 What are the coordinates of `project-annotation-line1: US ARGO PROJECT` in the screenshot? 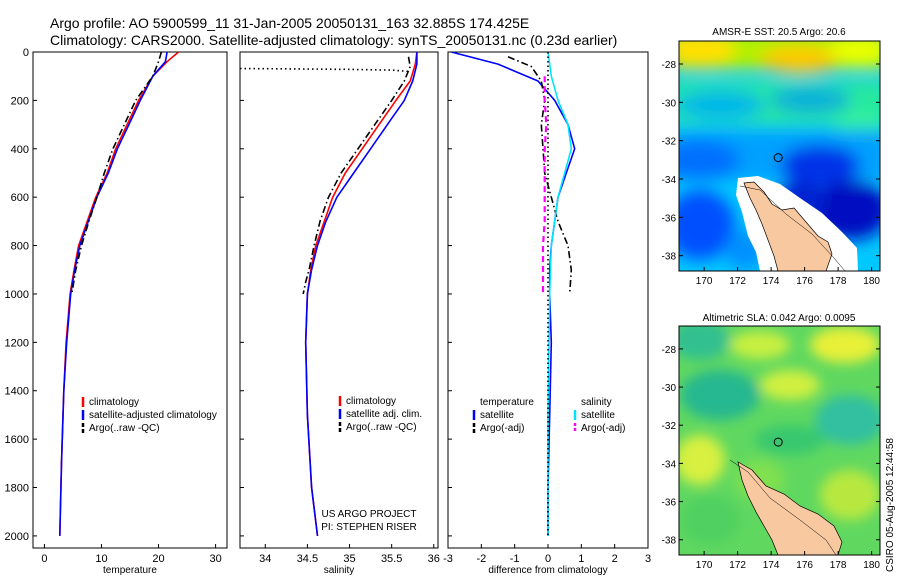 It's located at (368, 514).